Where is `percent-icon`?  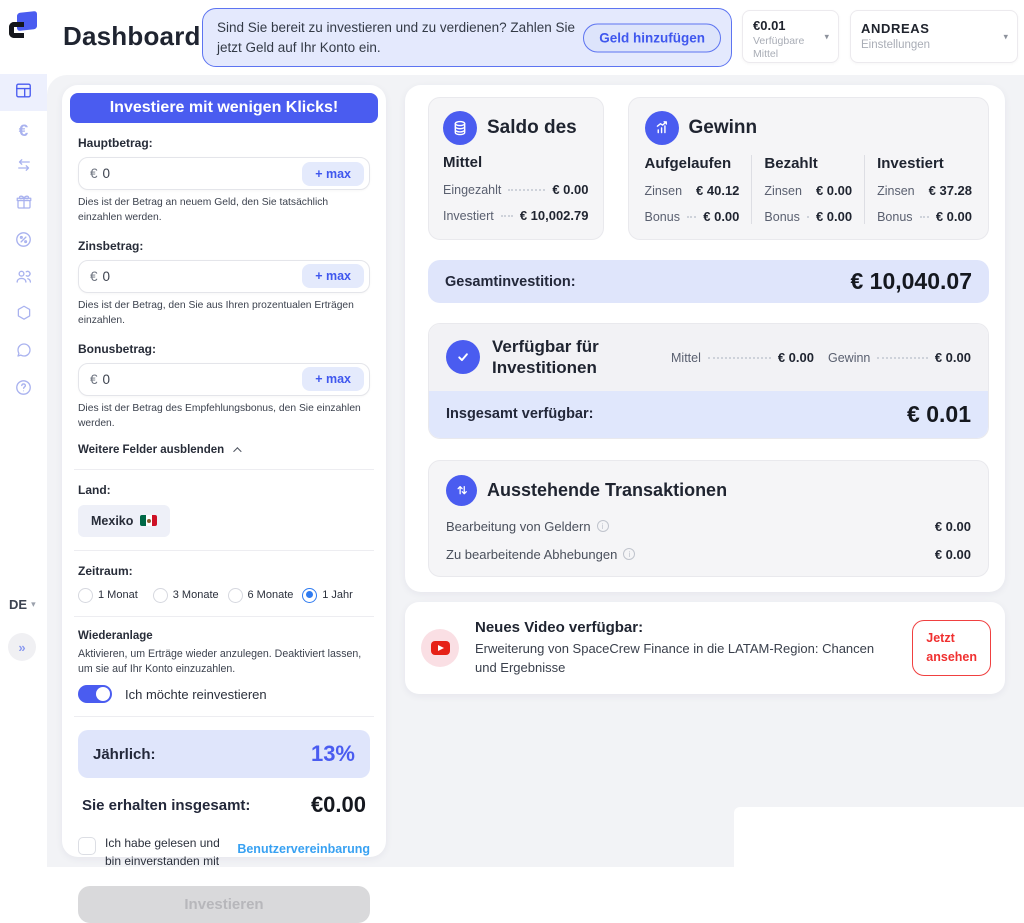
percent-icon is located at coordinates (23, 242).